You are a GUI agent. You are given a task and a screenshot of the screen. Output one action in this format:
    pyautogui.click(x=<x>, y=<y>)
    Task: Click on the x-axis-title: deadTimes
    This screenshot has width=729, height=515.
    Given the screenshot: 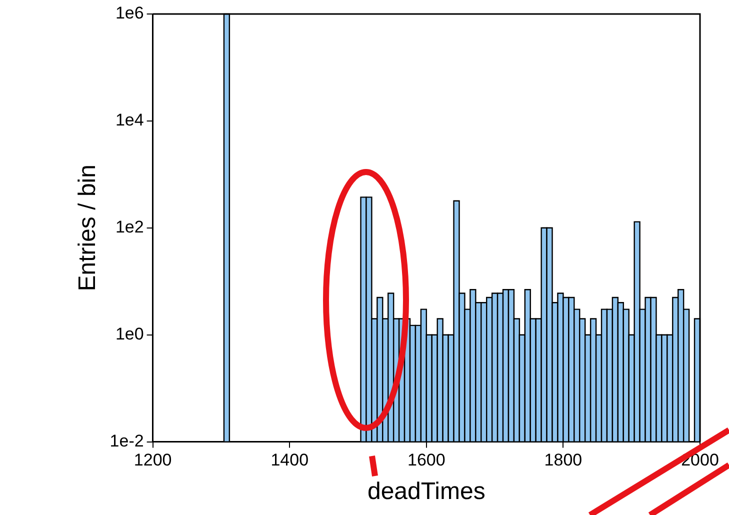 What is the action you would take?
    pyautogui.click(x=426, y=492)
    